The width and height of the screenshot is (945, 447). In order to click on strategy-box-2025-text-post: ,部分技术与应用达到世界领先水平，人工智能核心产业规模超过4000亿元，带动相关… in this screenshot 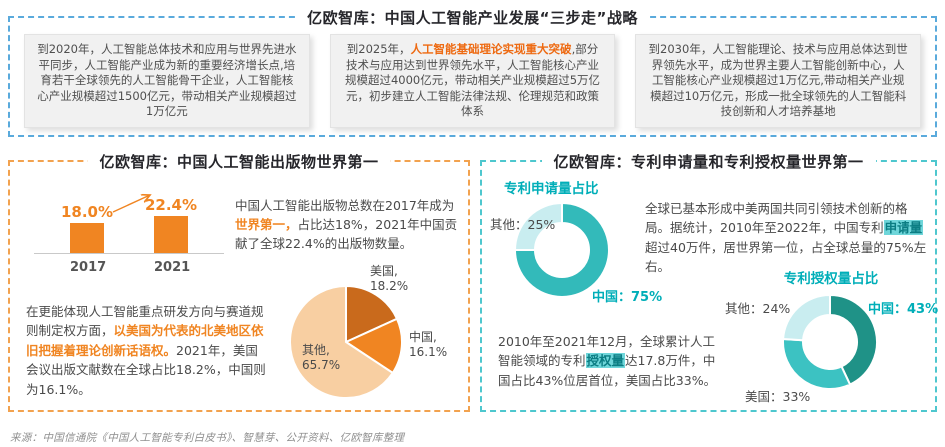, I will do `click(472, 80)`.